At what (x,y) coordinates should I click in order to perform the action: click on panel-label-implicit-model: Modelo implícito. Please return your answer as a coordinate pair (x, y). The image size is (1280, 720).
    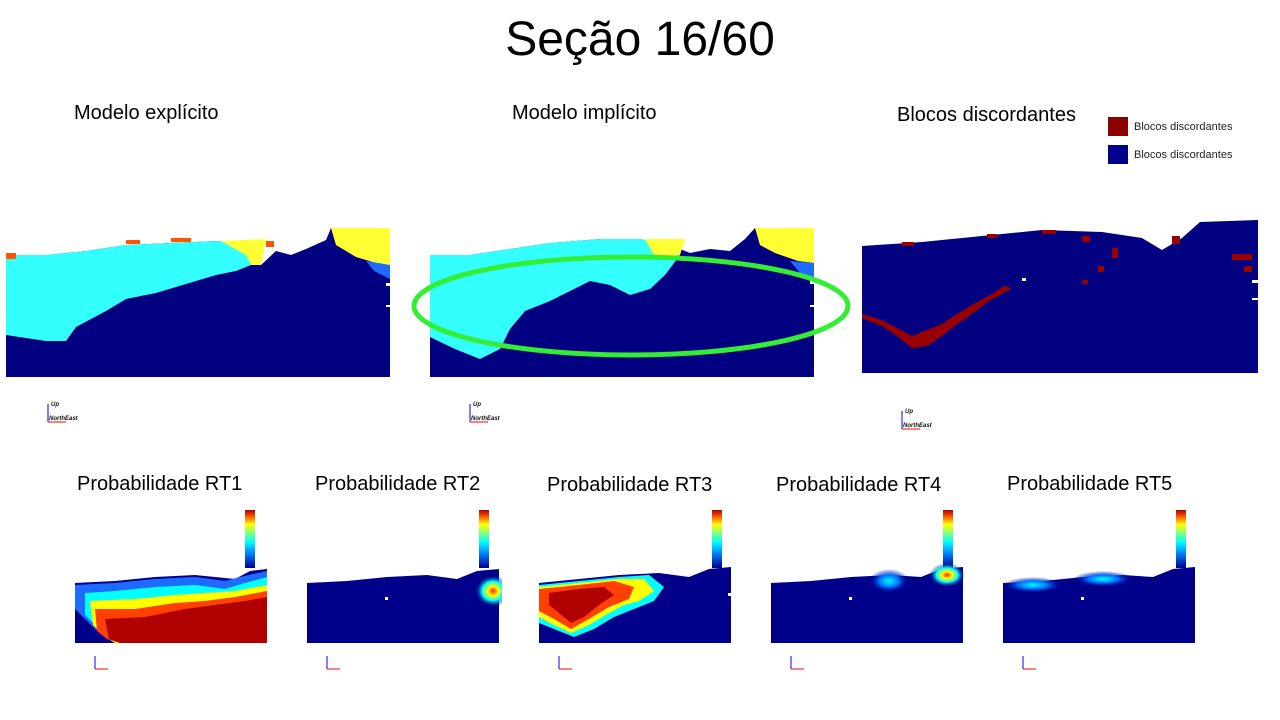
    Looking at the image, I should click on (584, 113).